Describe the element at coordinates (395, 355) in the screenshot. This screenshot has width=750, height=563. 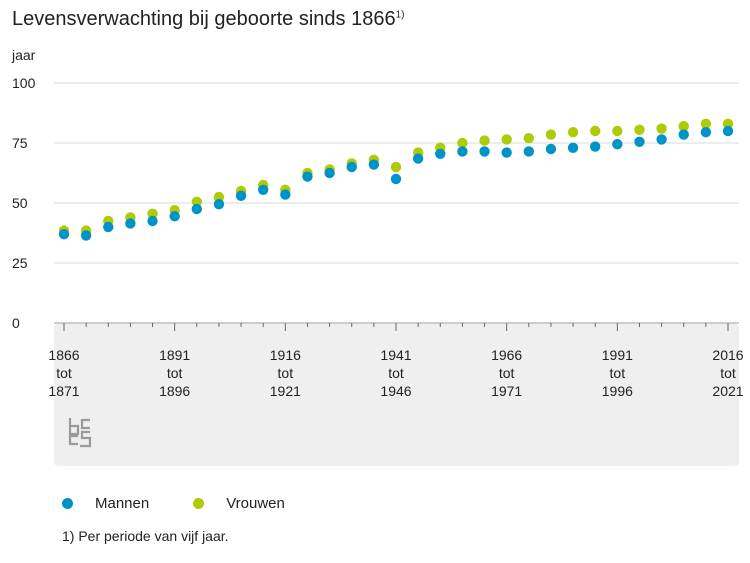
I see `x-tick-label-15-0: 1941` at that location.